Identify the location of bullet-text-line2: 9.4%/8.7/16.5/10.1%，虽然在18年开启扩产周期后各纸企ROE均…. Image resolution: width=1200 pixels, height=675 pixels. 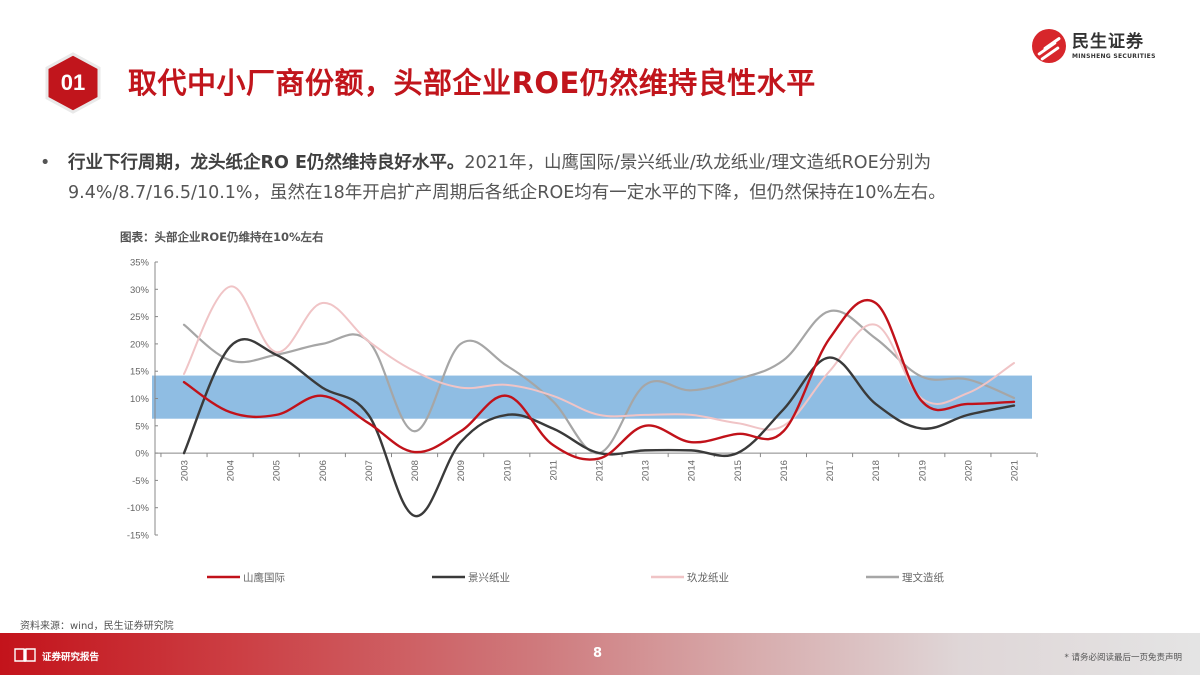
(507, 193).